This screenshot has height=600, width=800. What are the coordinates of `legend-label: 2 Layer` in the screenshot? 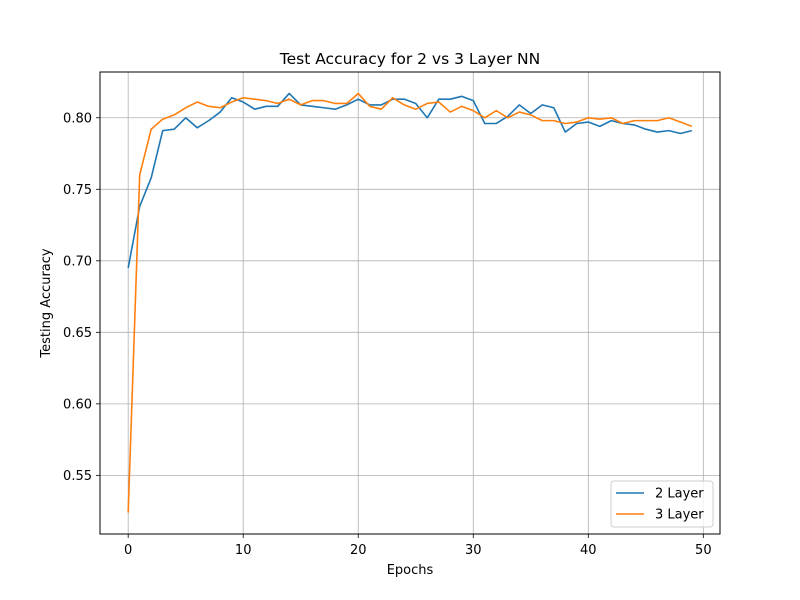 It's located at (679, 494).